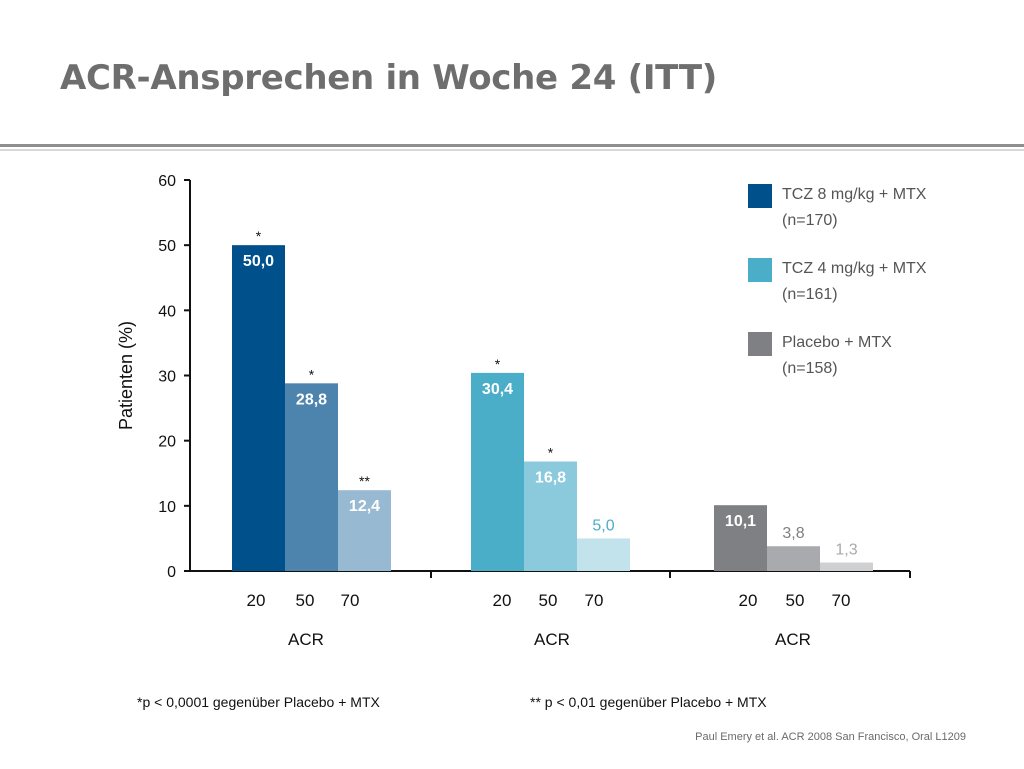 The width and height of the screenshot is (1024, 769). I want to click on y-tick-label: 40, so click(167, 311).